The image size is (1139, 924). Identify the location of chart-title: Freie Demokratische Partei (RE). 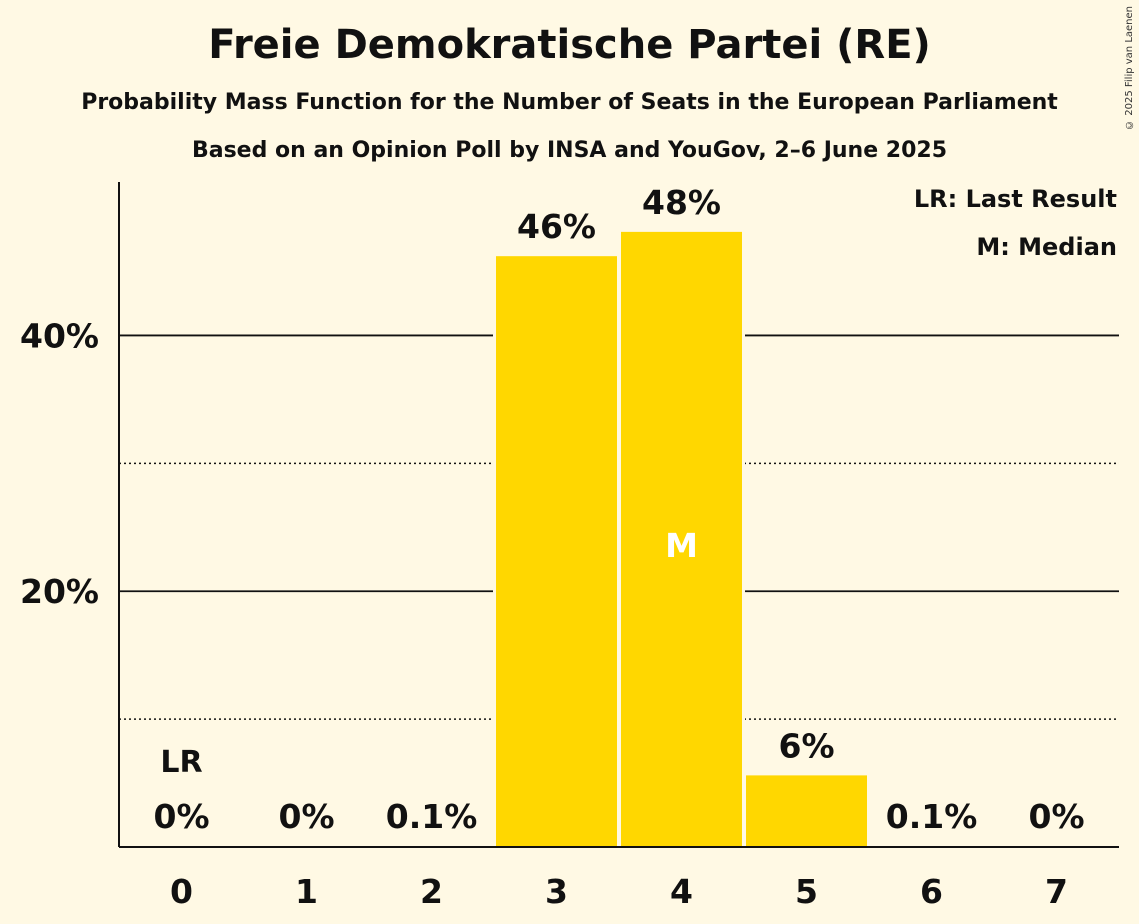
(569, 45).